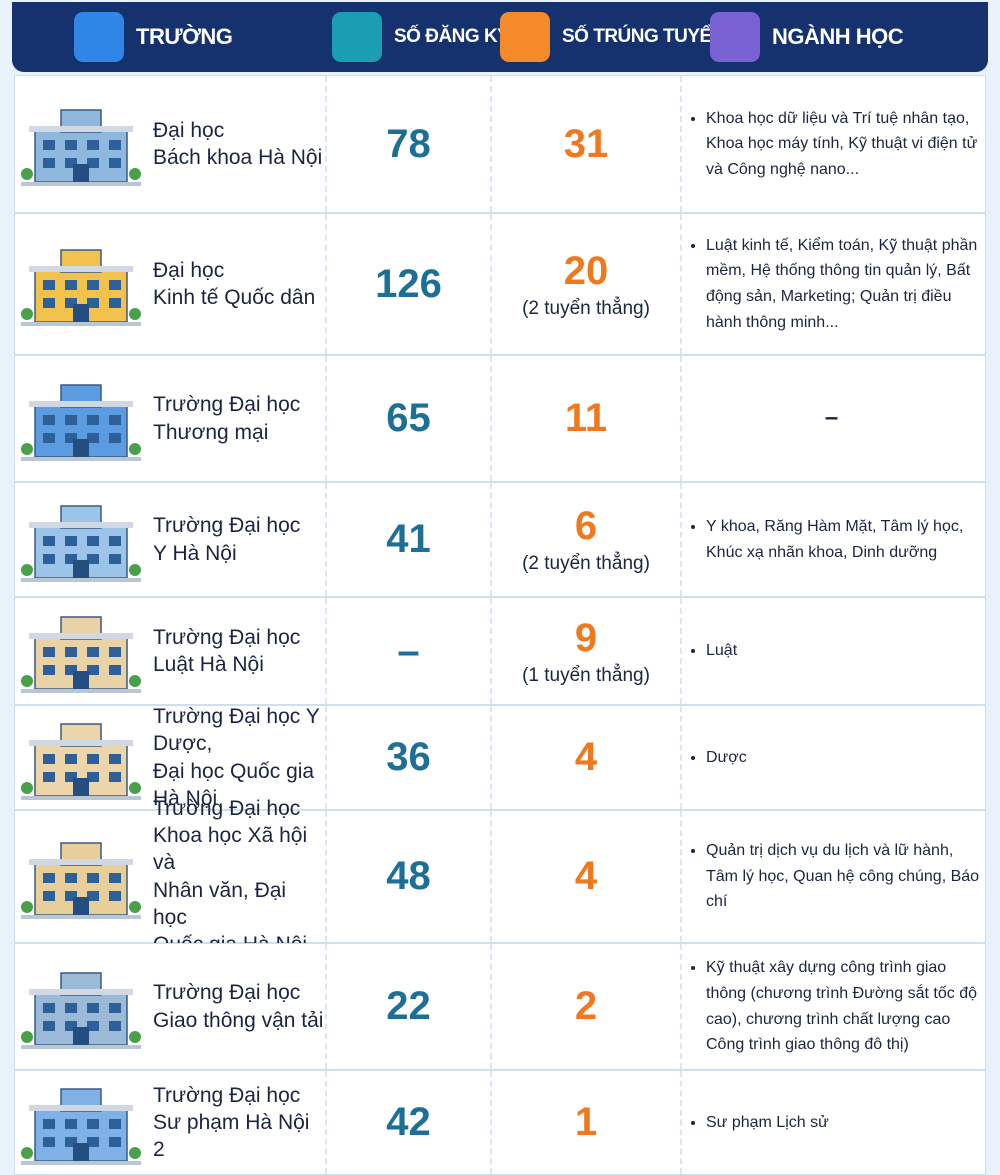 The width and height of the screenshot is (1000, 1175). I want to click on school-cell: Đại học Bách khoa Hà Nội, so click(239, 144).